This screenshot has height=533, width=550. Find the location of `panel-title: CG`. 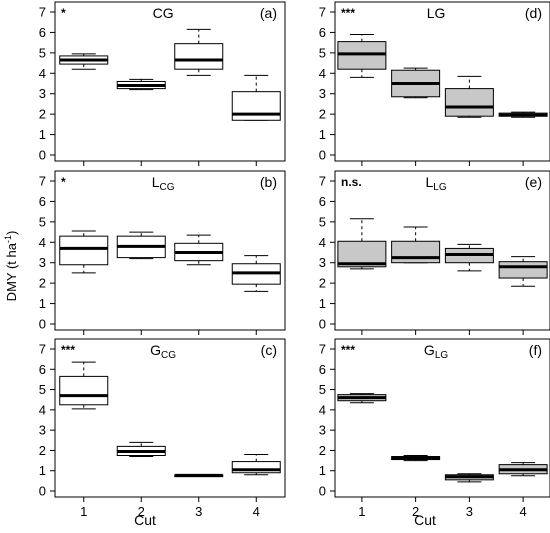

panel-title: CG is located at coordinates (163, 13).